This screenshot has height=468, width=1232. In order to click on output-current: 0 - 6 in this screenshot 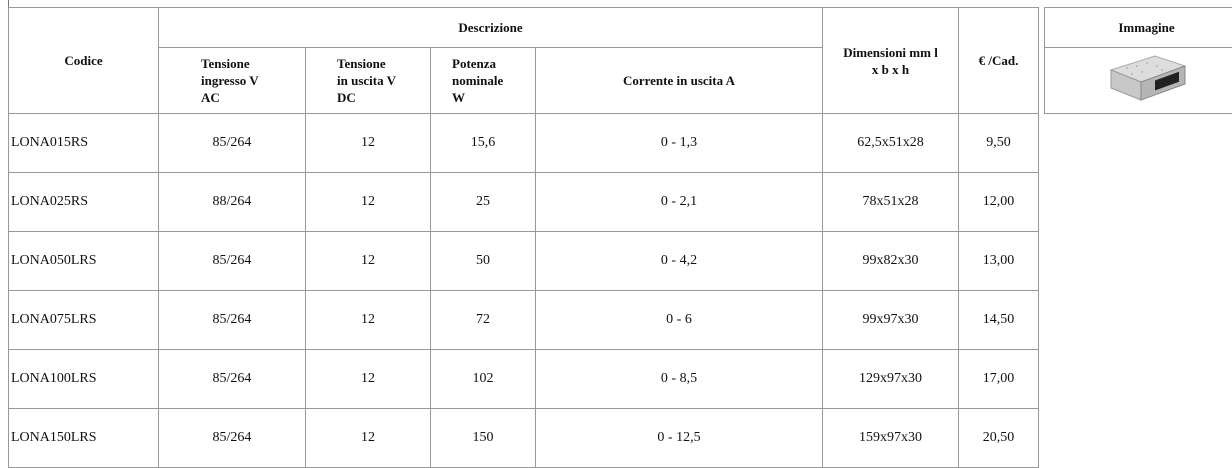, I will do `click(679, 320)`.